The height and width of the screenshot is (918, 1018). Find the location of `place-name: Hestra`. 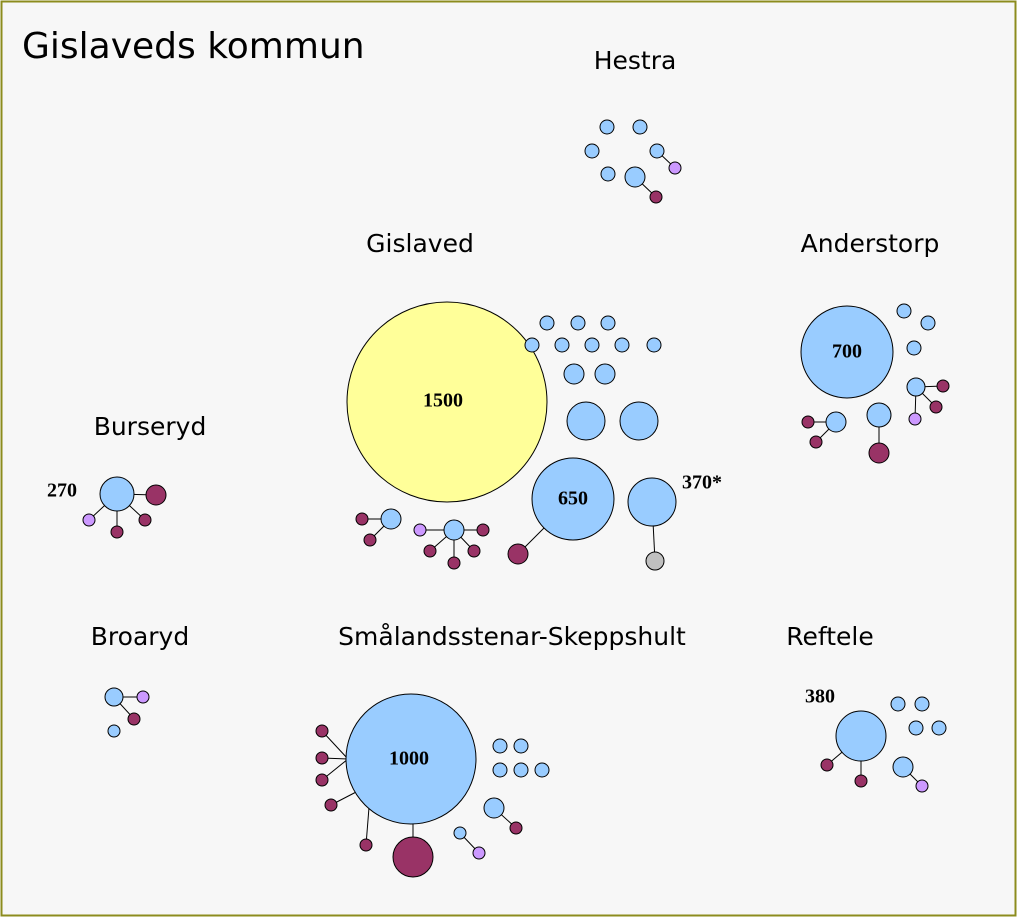

place-name: Hestra is located at coordinates (635, 60).